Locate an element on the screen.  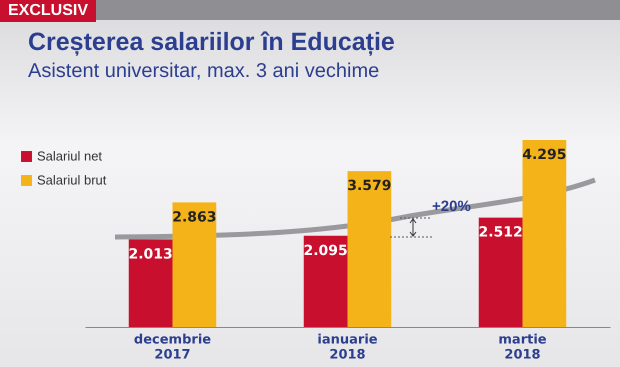
annotation: +20% is located at coordinates (451, 206).